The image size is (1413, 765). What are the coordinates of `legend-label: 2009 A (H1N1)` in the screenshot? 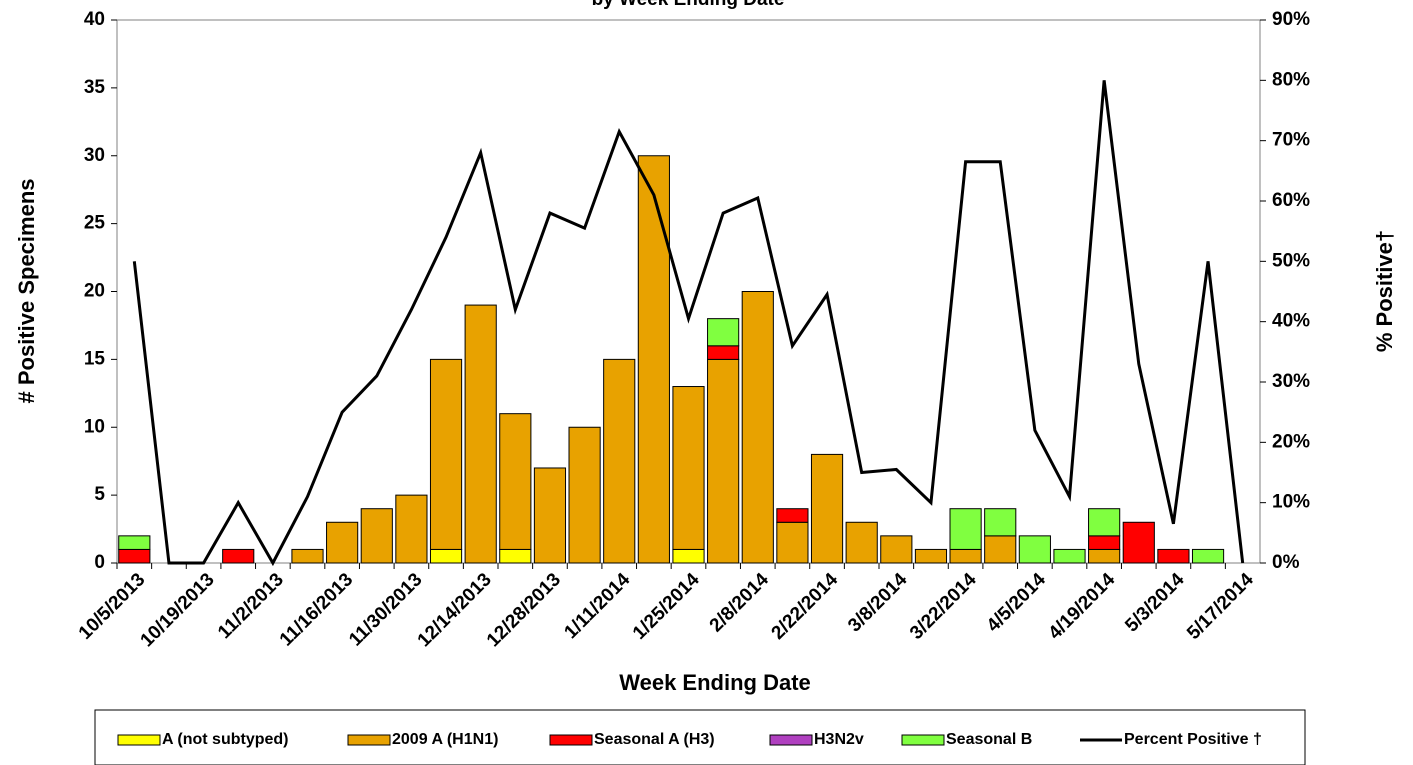 It's located at (445, 739).